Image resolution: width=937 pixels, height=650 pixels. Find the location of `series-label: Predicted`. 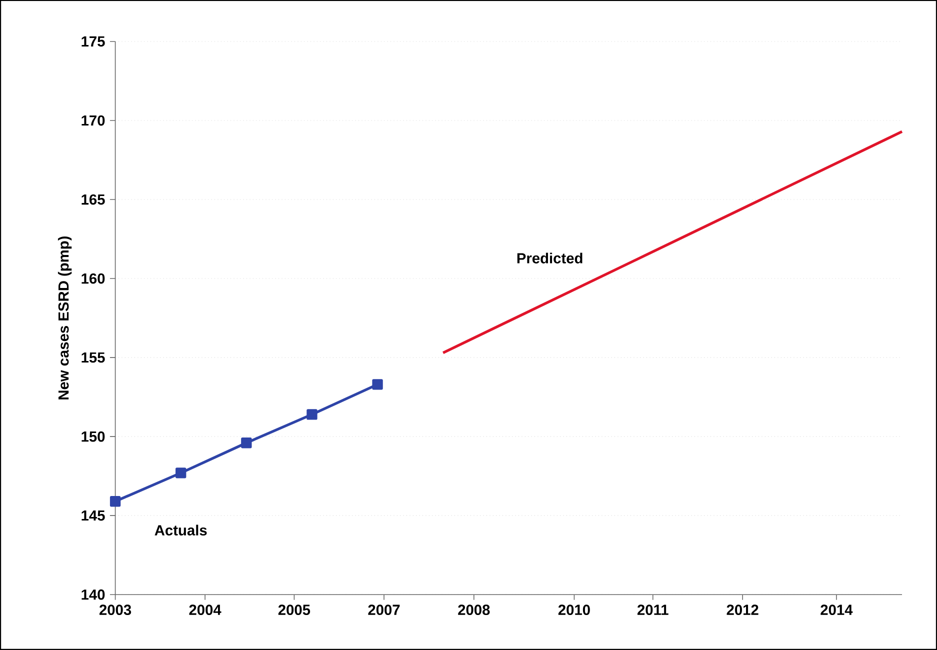

series-label: Predicted is located at coordinates (549, 258).